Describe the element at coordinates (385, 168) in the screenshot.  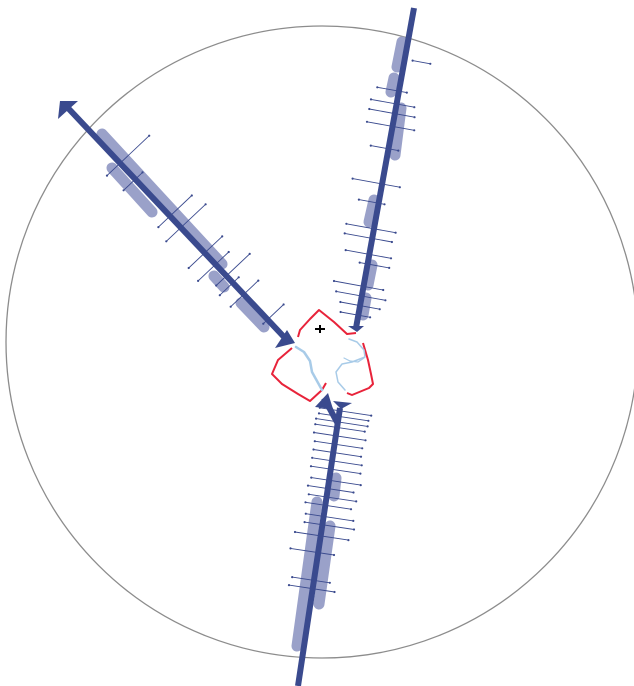
I see `corridor-ne-line` at that location.